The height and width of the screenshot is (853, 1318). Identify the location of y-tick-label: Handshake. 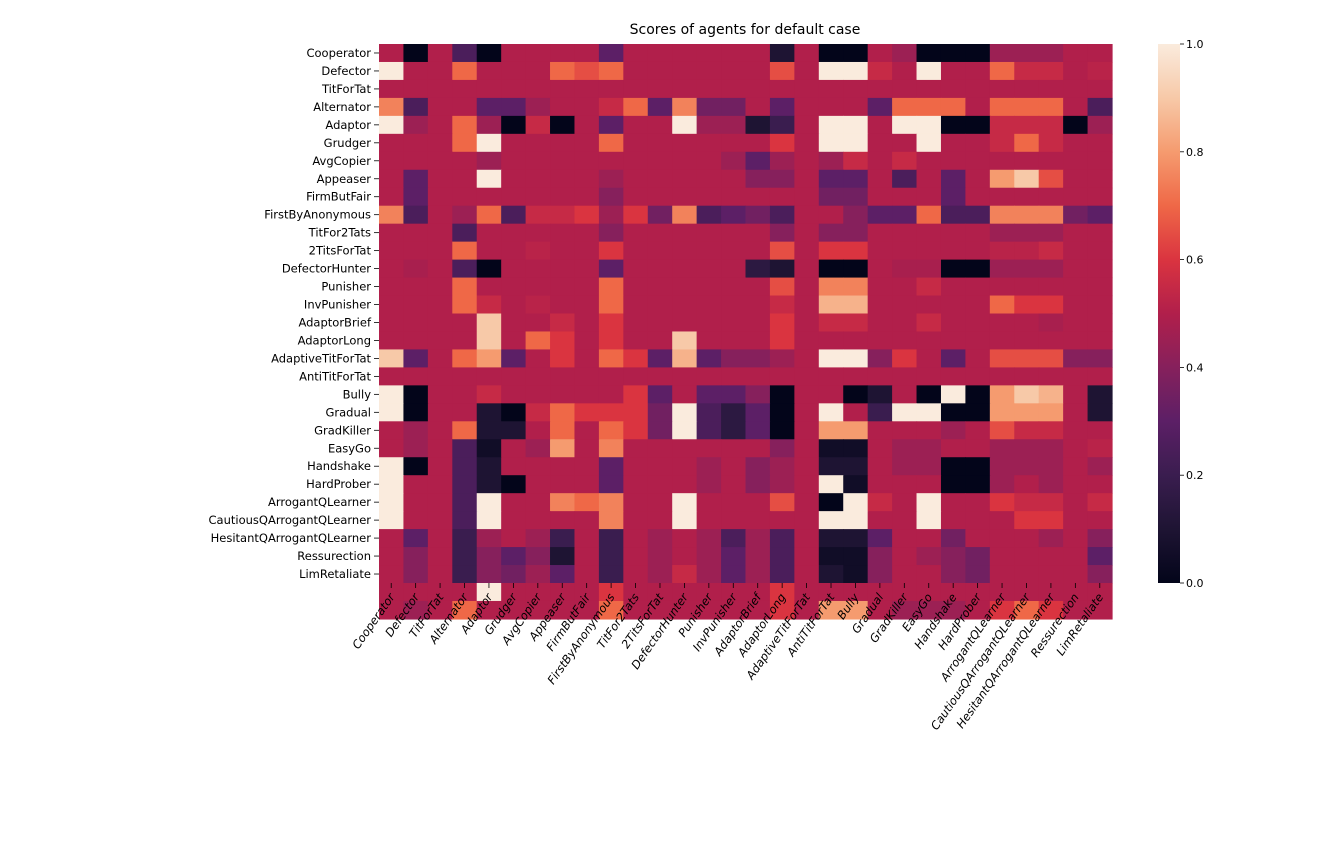
(339, 466).